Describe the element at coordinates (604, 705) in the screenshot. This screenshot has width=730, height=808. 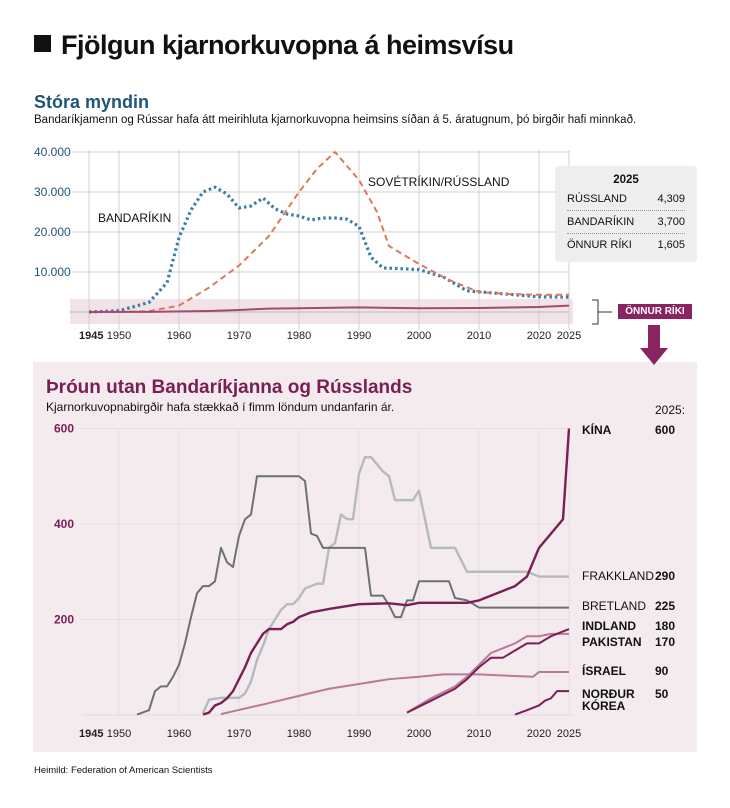
I see `series-label: KÓREA` at that location.